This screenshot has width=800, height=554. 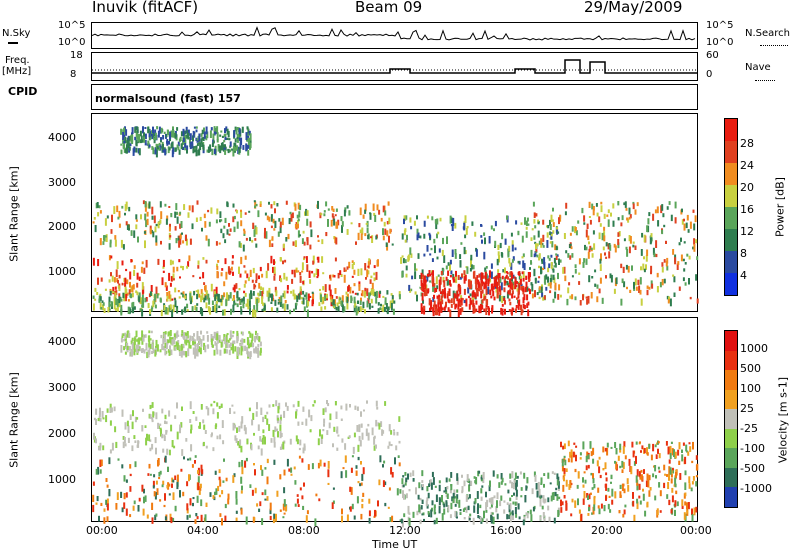 What do you see at coordinates (62, 182) in the screenshot?
I see `power-ytick-3000: 3000` at bounding box center [62, 182].